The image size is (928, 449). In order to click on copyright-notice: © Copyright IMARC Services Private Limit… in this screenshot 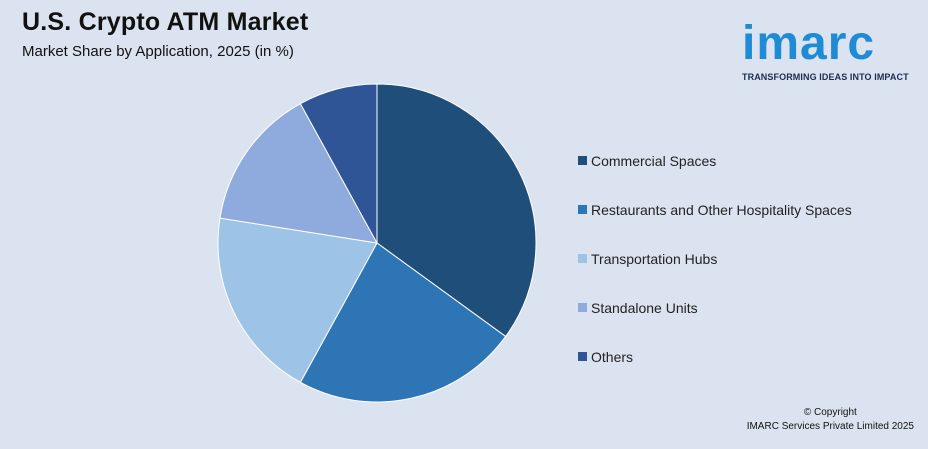, I will do `click(830, 420)`.